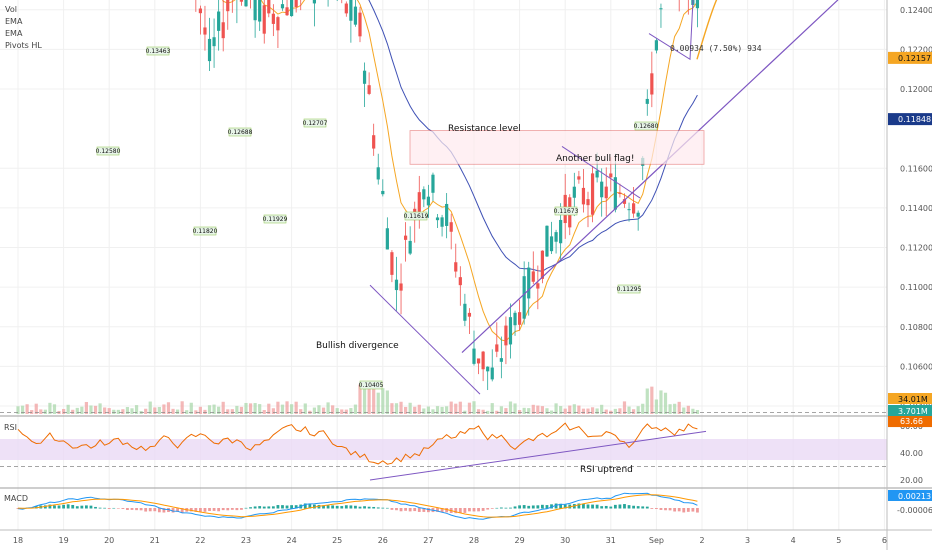 This screenshot has height=550, width=932. Describe the element at coordinates (474, 540) in the screenshot. I see `x-tick-label: 28` at that location.